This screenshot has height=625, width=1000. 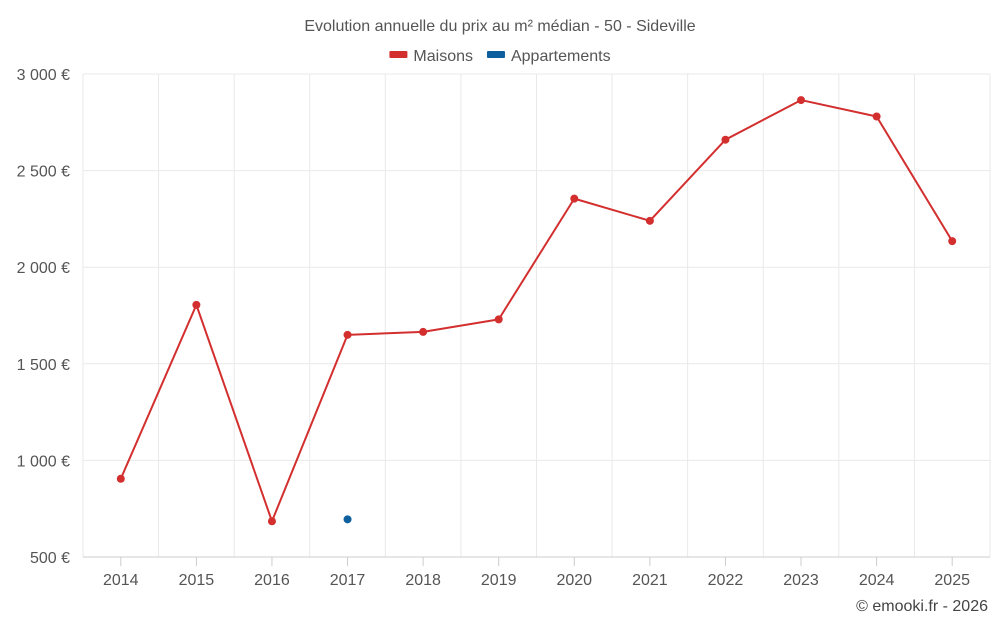 I want to click on y-tick-label: 1 000 €, so click(x=43, y=461).